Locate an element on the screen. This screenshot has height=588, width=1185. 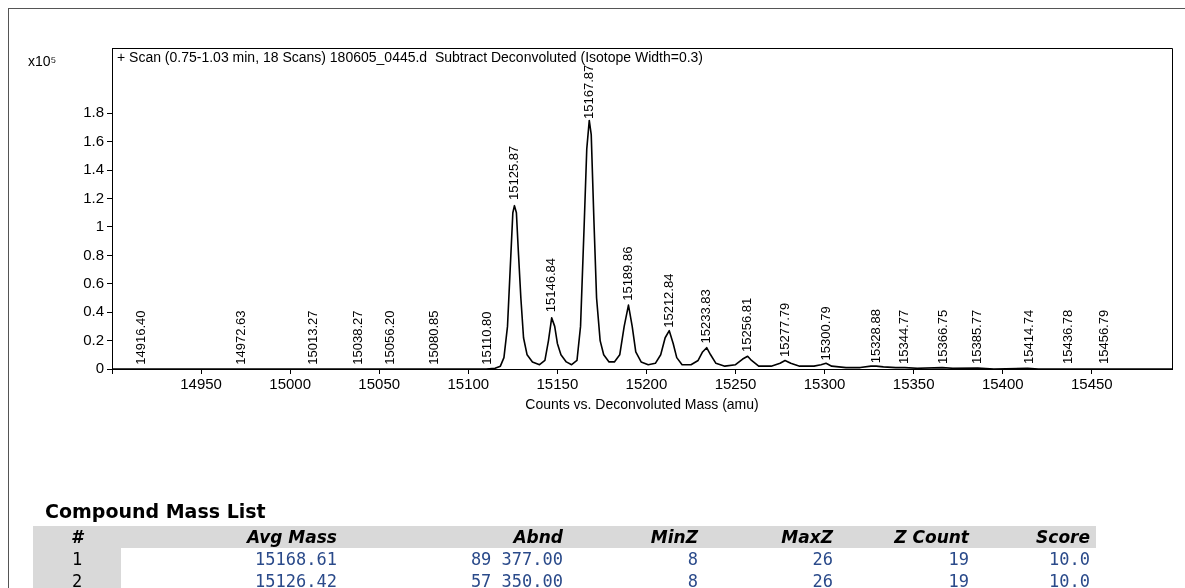
annotation: 15080.85 is located at coordinates (433, 337).